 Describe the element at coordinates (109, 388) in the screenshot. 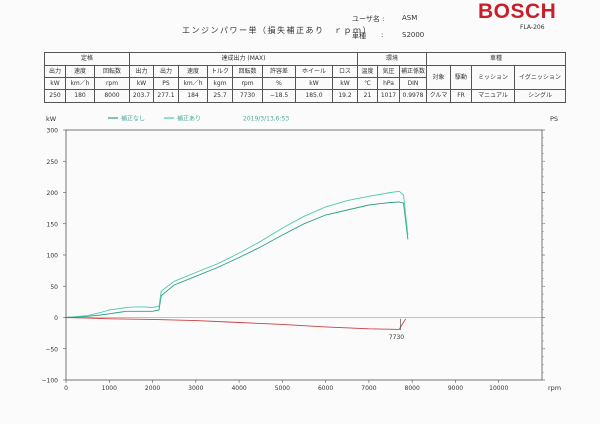

I see `x-tick-label: 1000` at that location.